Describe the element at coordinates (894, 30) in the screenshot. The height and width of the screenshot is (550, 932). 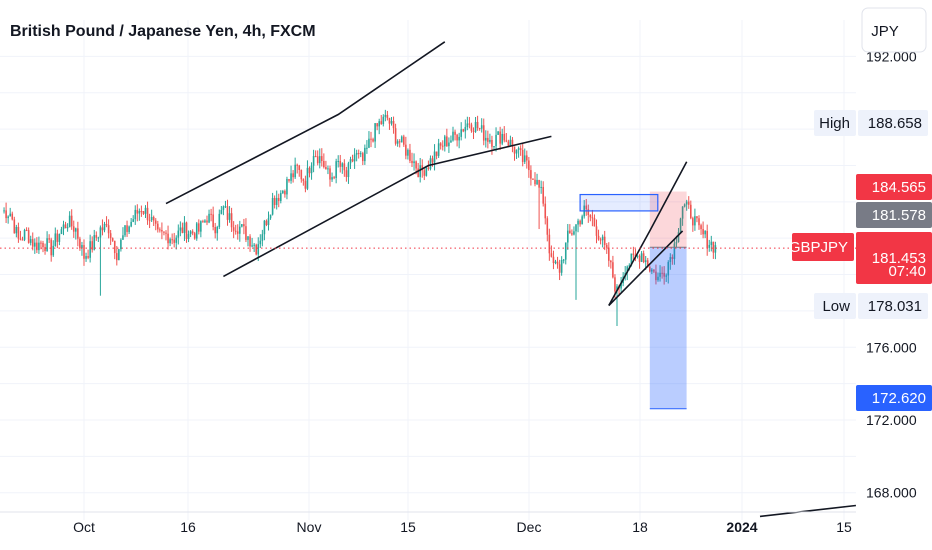
I see `currency-button: JPY` at that location.